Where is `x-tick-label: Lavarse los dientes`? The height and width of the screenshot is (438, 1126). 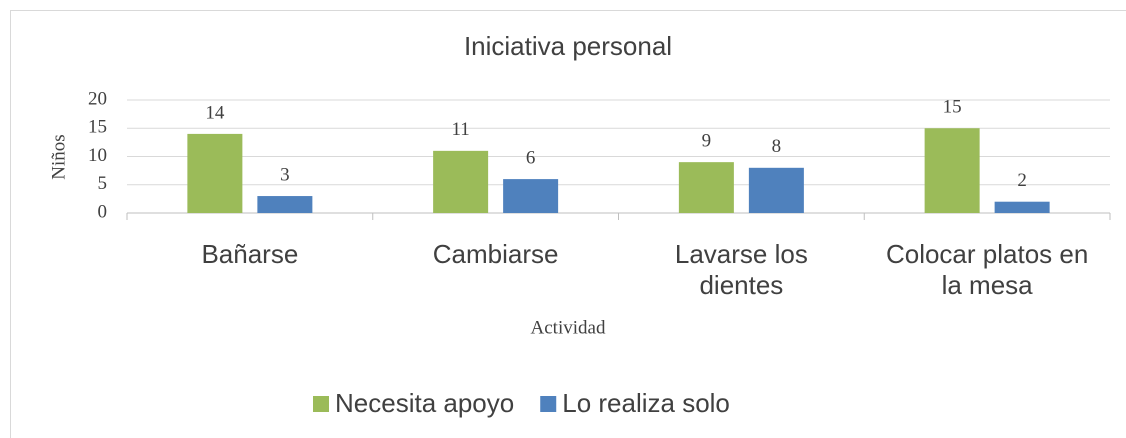 x-tick-label: Lavarse los dientes is located at coordinates (741, 269).